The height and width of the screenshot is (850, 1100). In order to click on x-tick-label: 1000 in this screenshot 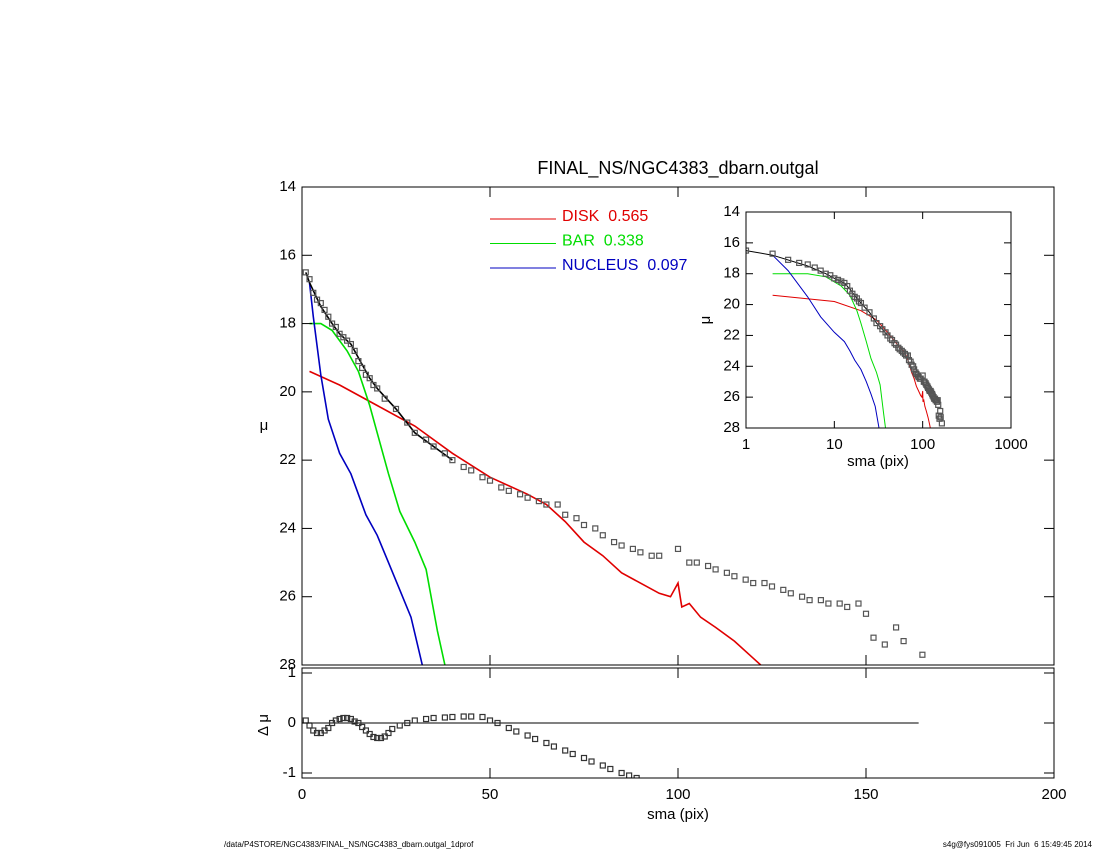, I will do `click(1010, 444)`.